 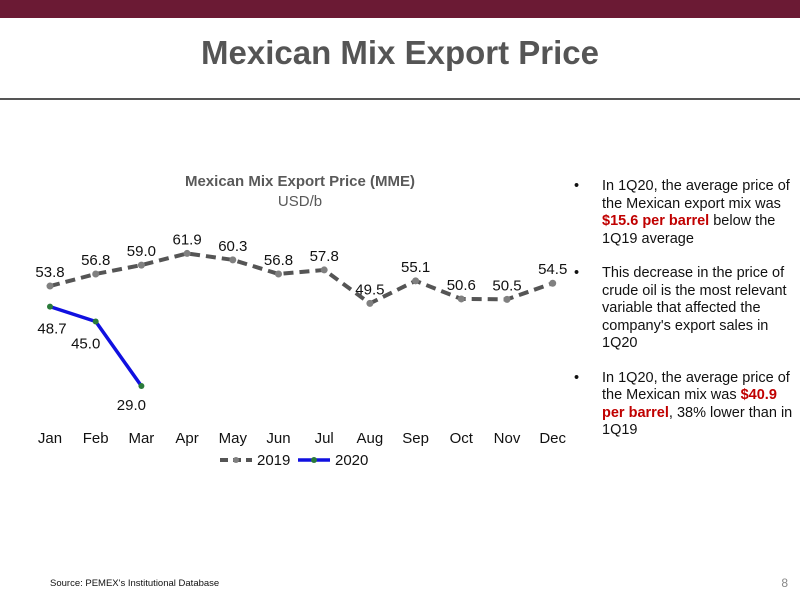 I want to click on point-2019-Nov, so click(x=507, y=299).